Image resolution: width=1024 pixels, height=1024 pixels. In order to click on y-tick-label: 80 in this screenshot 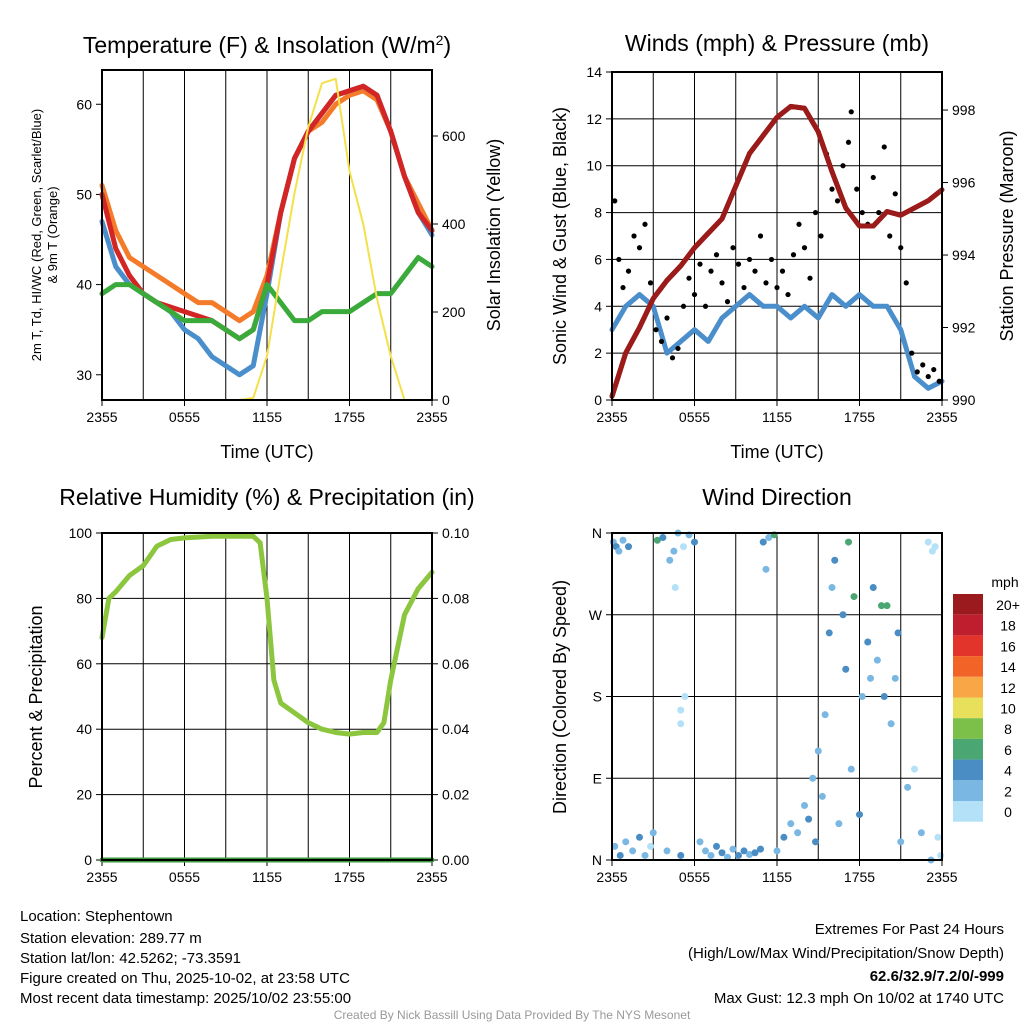, I will do `click(84, 598)`.